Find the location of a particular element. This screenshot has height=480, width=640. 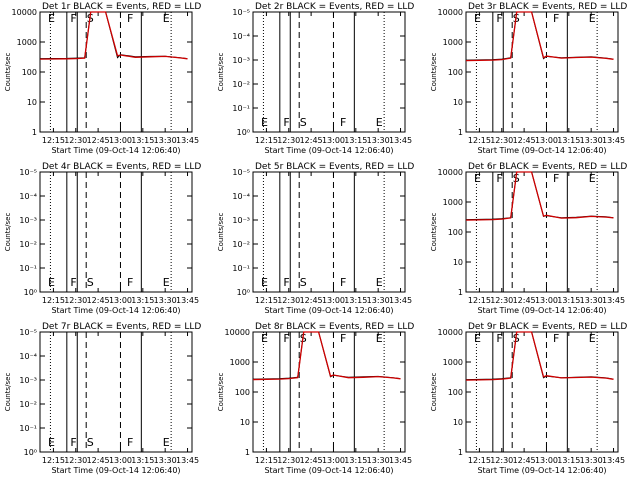

panel-9-ytick-label: 10 is located at coordinates (458, 422).